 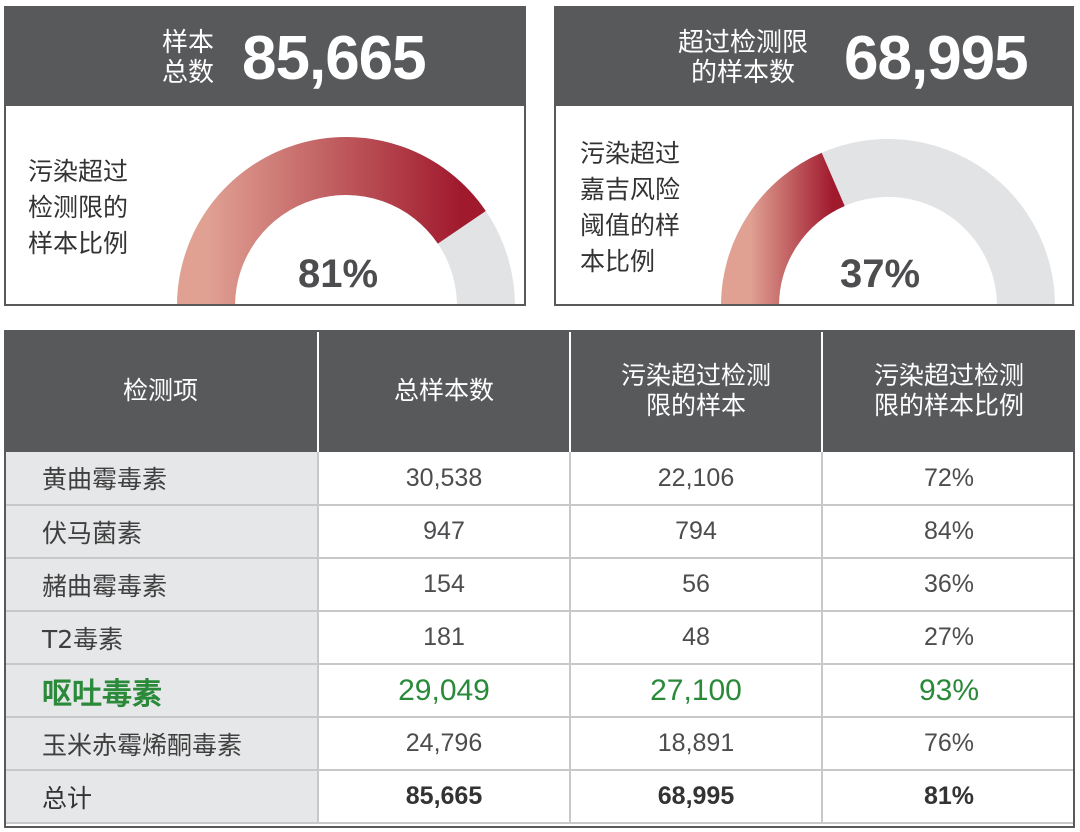 I want to click on over-limit-ratio: 84%, so click(x=948, y=532).